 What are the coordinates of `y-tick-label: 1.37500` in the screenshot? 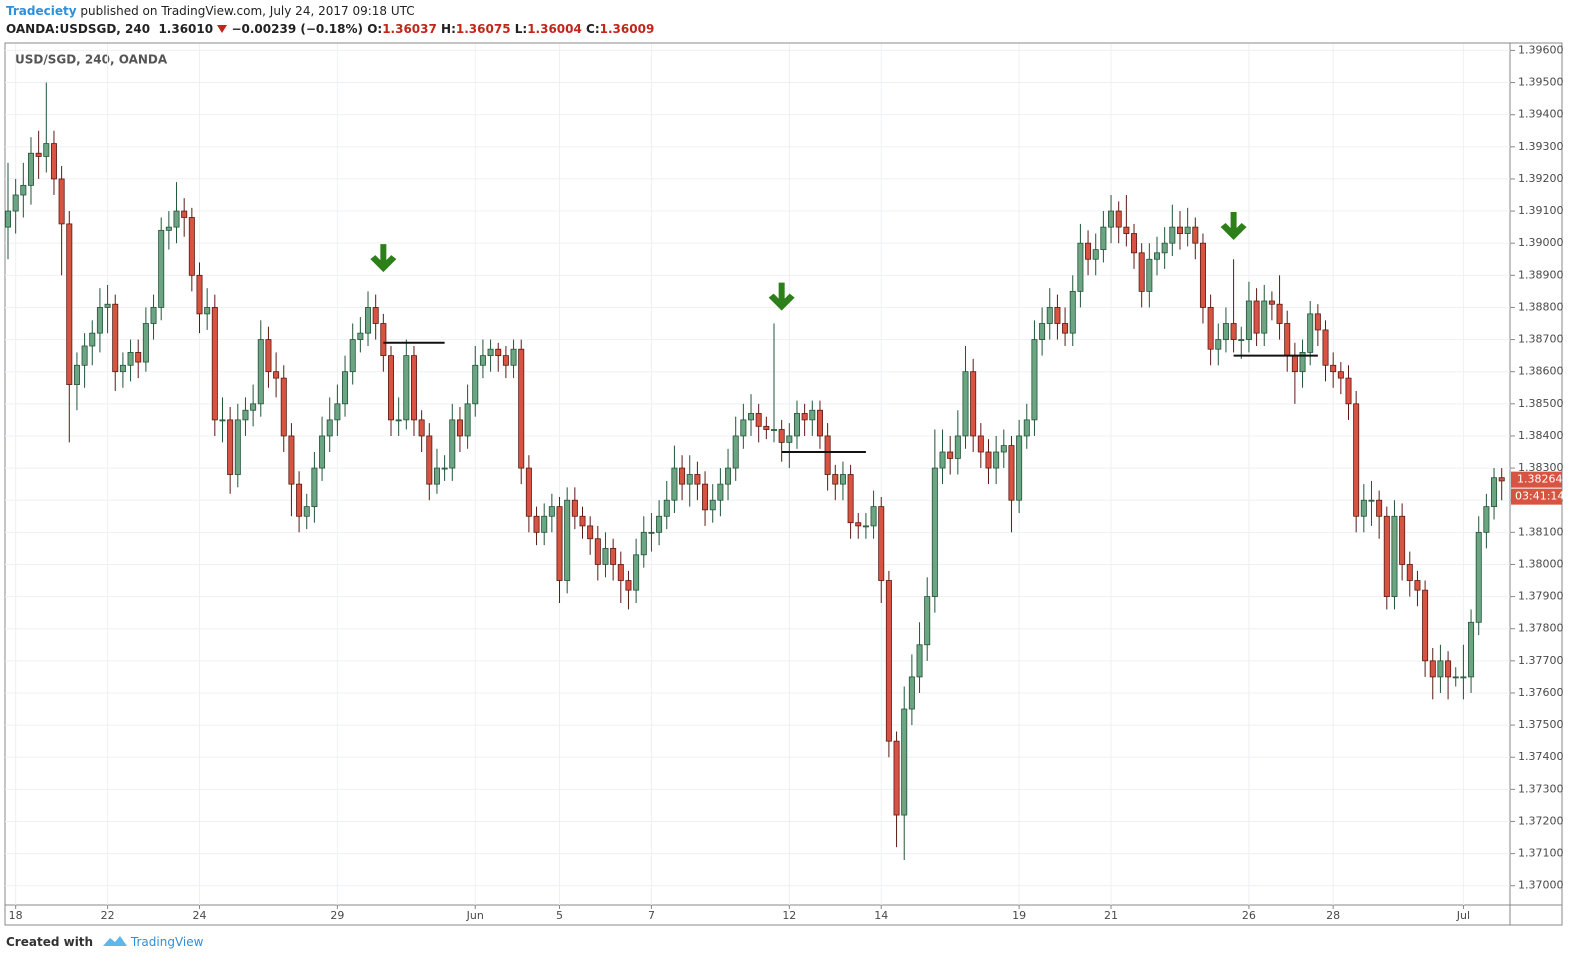 It's located at (1541, 724).